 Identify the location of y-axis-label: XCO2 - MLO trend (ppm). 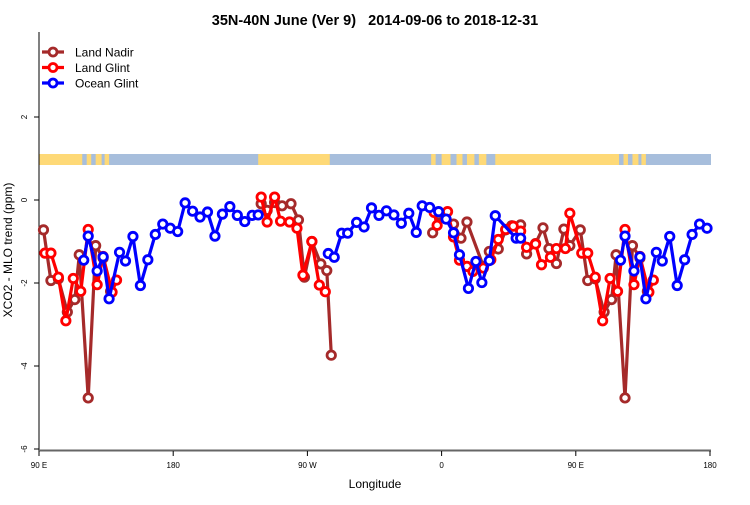
(8, 250).